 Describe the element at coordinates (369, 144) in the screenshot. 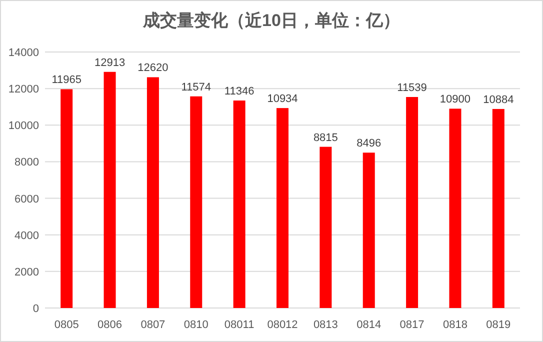

I see `data-label: 8496` at that location.